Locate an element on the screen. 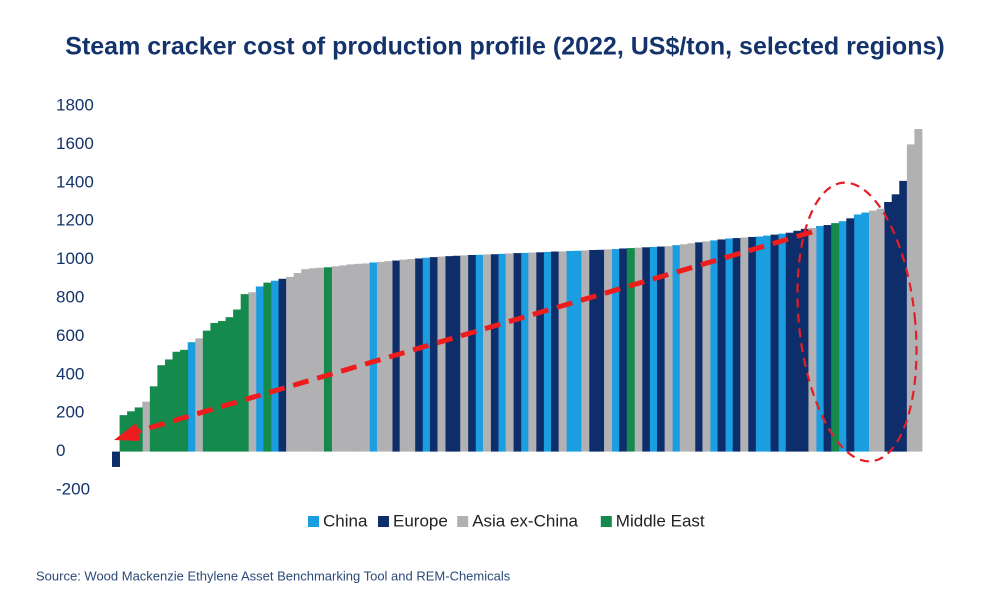 This screenshot has width=1000, height=600. highlight-ellipse is located at coordinates (857, 322).